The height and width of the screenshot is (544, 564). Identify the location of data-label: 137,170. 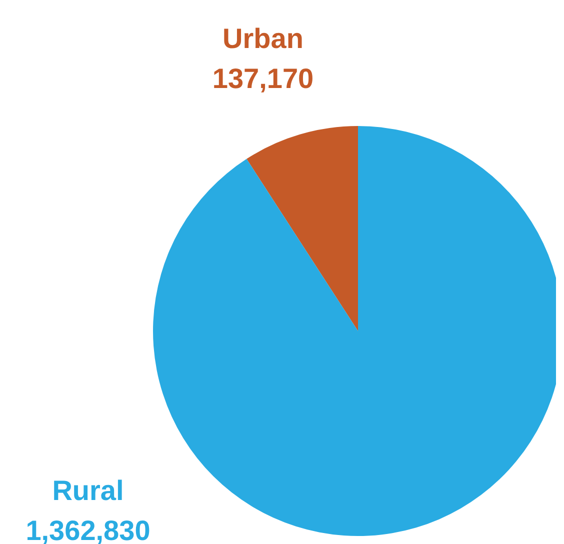
(263, 78).